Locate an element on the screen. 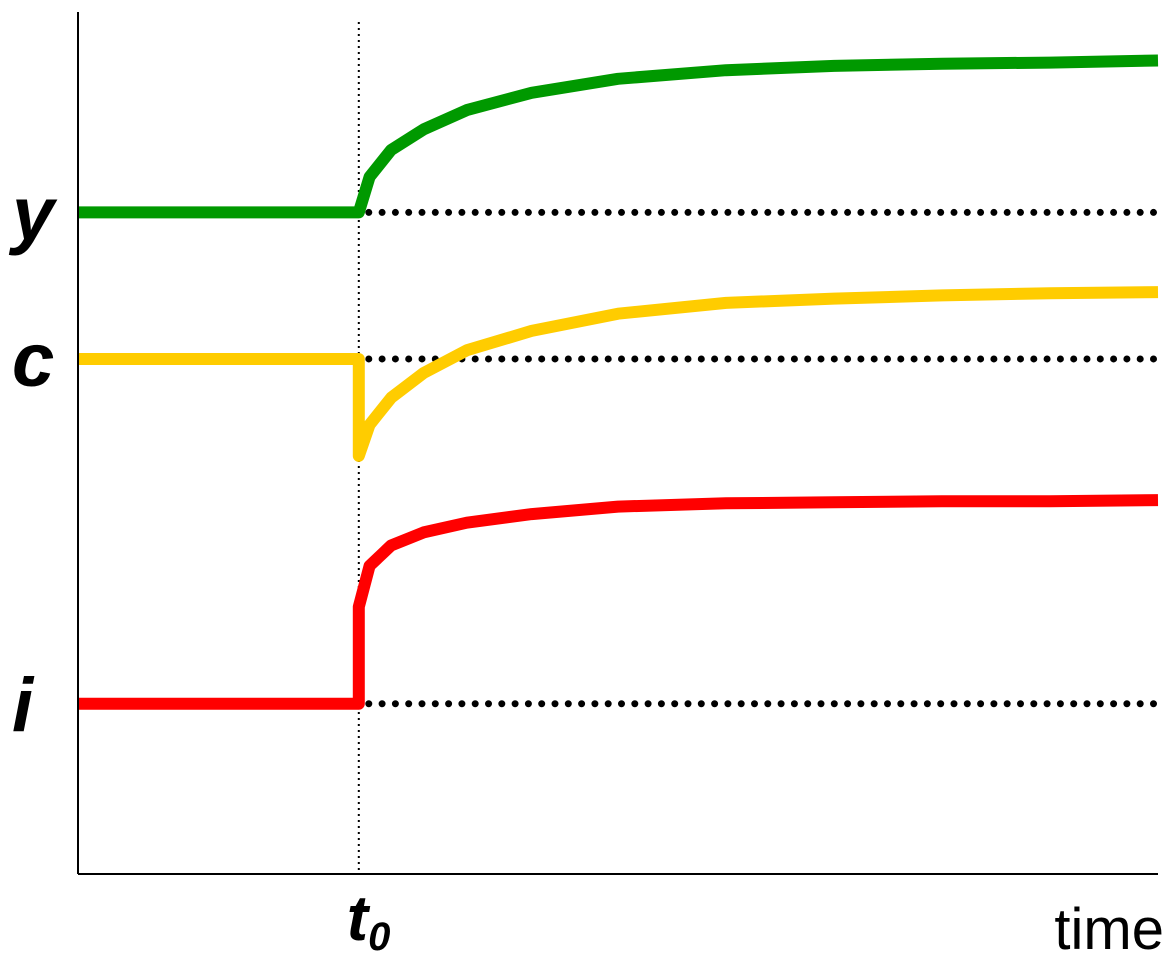 The width and height of the screenshot is (1176, 957). series-labels-group: yc i is located at coordinates (33, 459).